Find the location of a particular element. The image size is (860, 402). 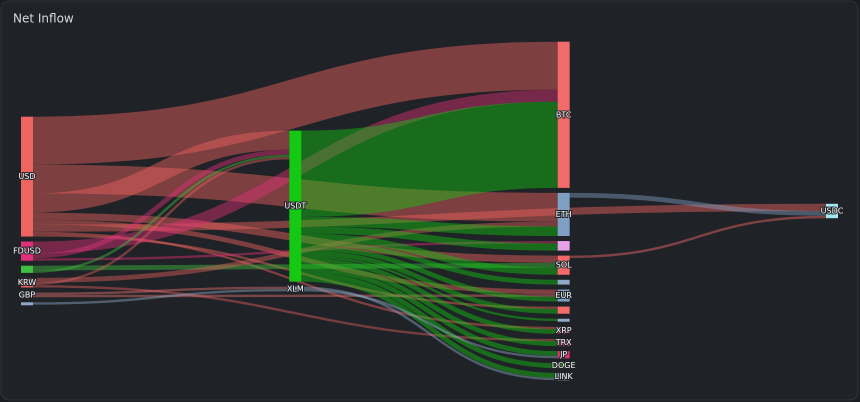

node-label: EUR is located at coordinates (563, 295).